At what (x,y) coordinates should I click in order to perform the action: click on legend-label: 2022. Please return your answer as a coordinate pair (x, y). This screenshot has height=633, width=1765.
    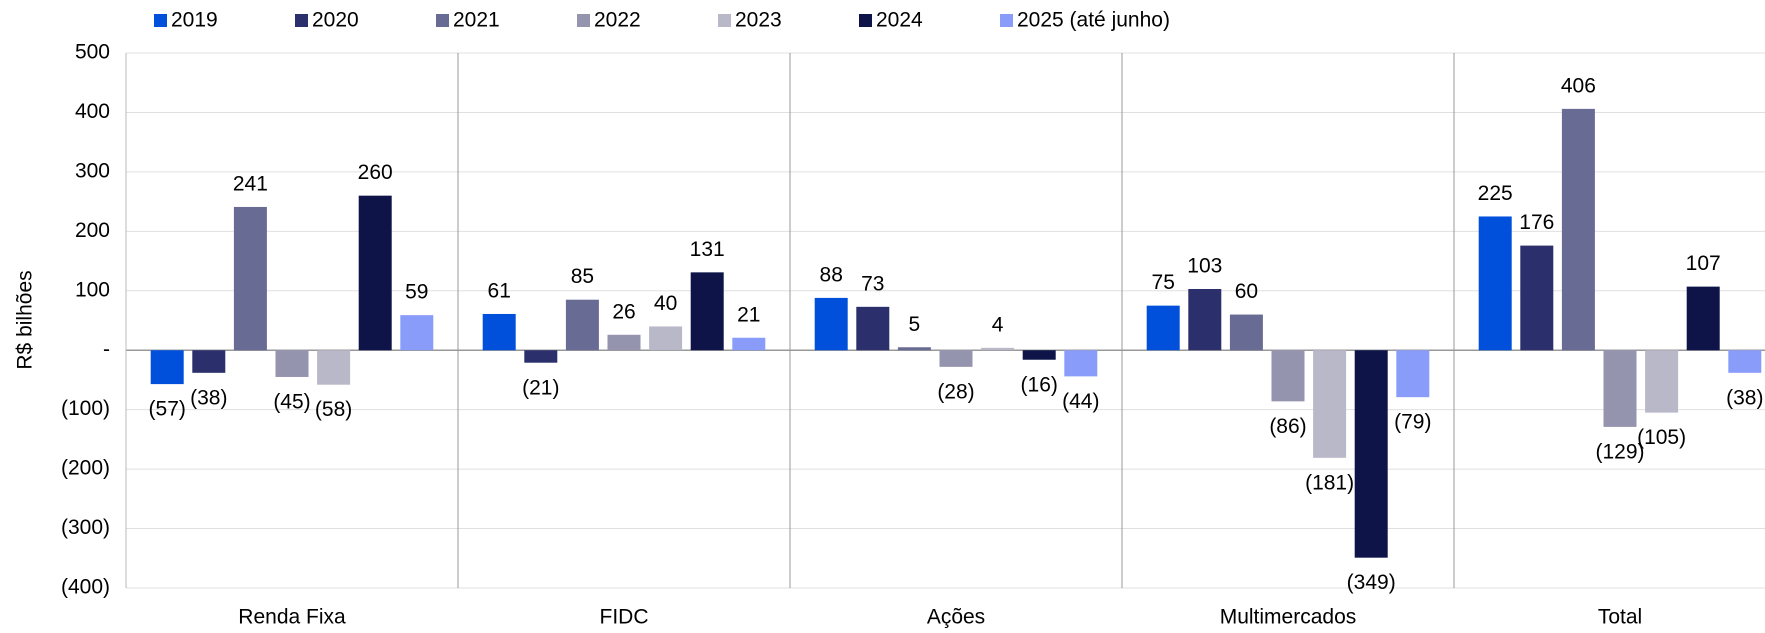
    Looking at the image, I should click on (617, 20).